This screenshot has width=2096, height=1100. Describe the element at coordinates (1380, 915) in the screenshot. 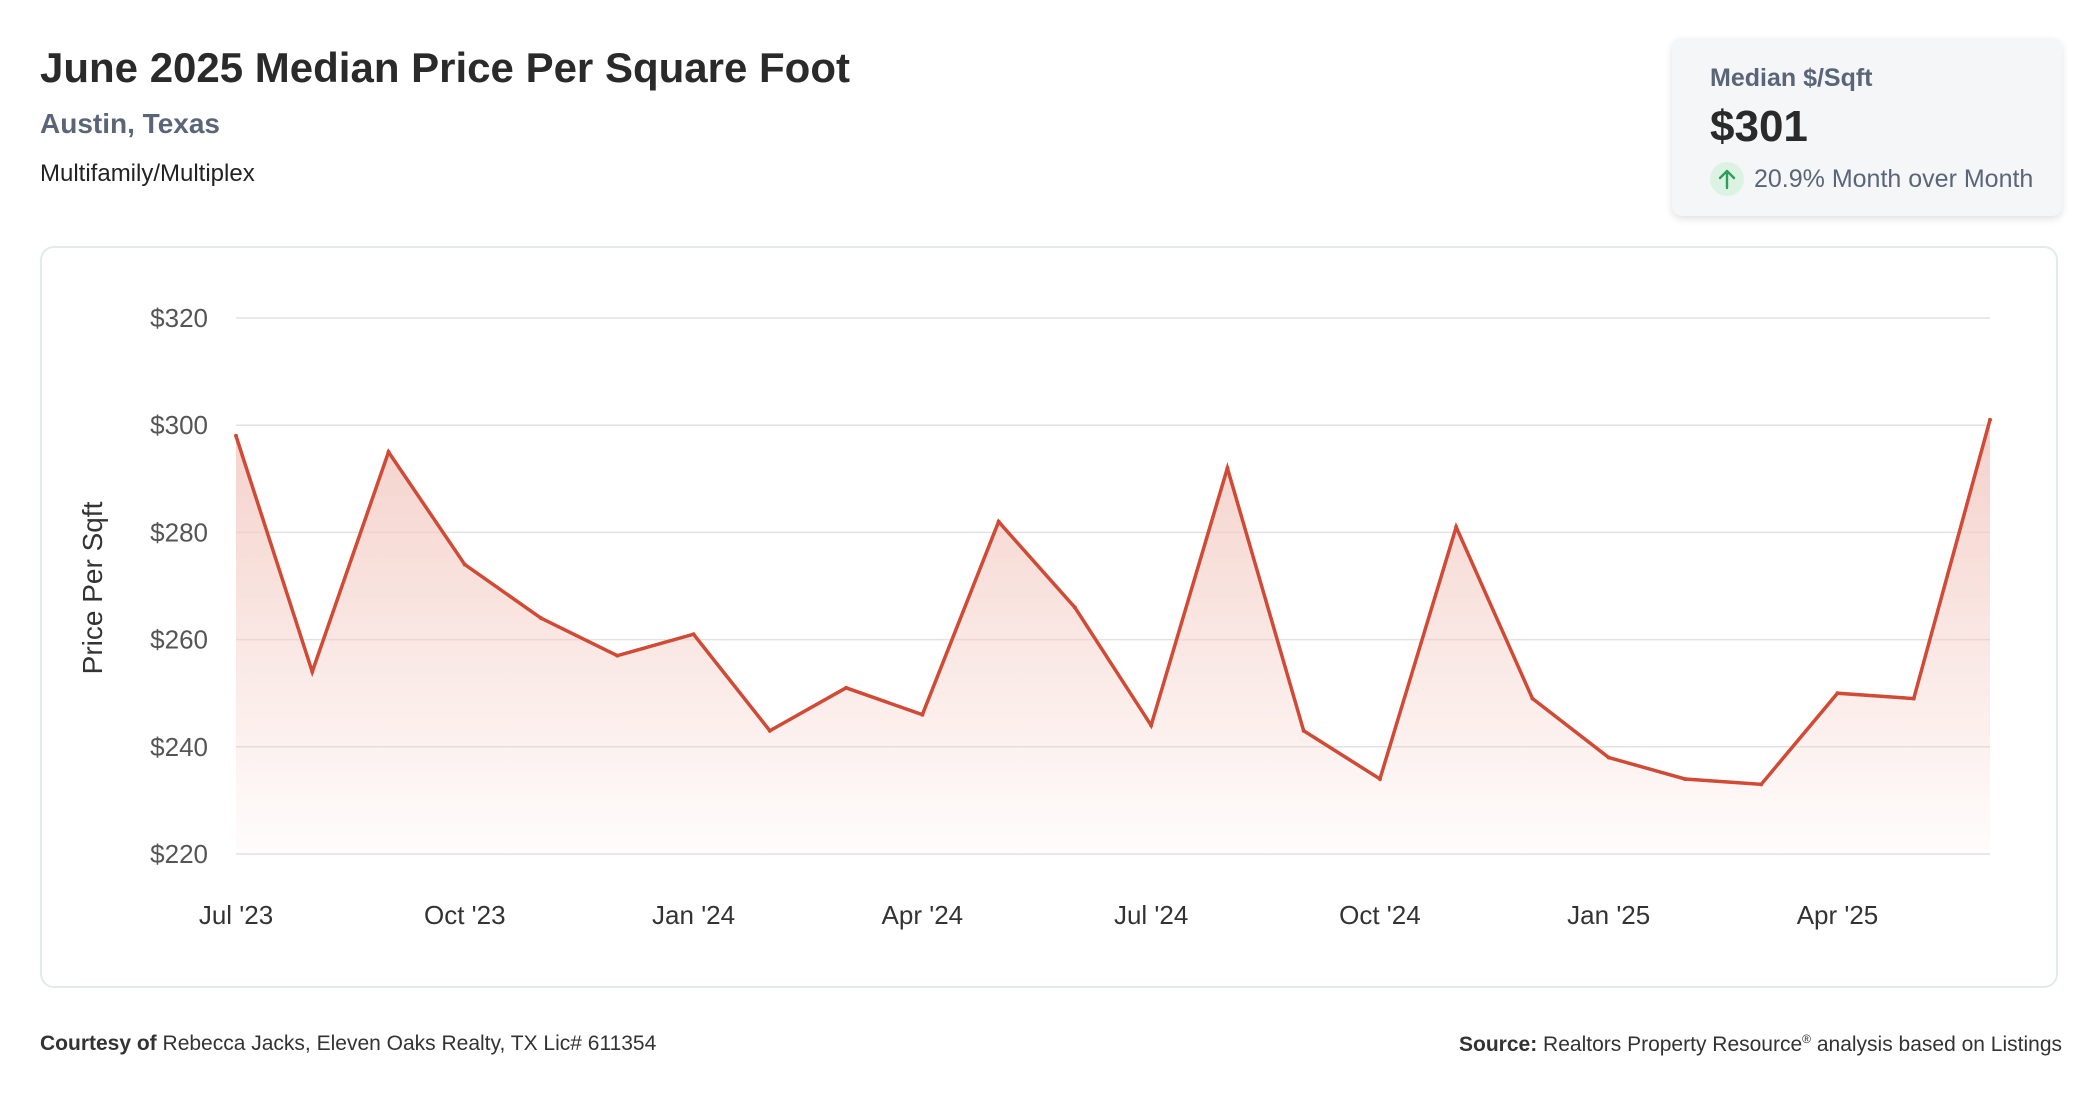

I see `x-tick-label: Oct '24` at that location.